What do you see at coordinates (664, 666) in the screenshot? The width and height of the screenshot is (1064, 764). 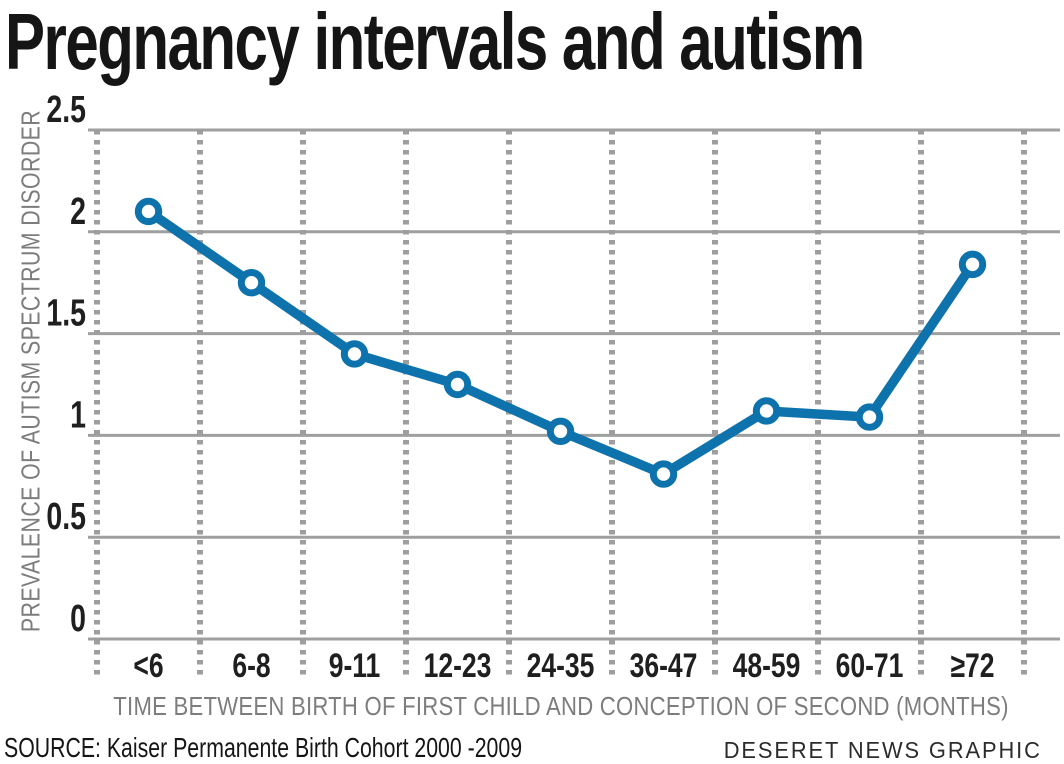 I see `x-tick-label: 36-47` at bounding box center [664, 666].